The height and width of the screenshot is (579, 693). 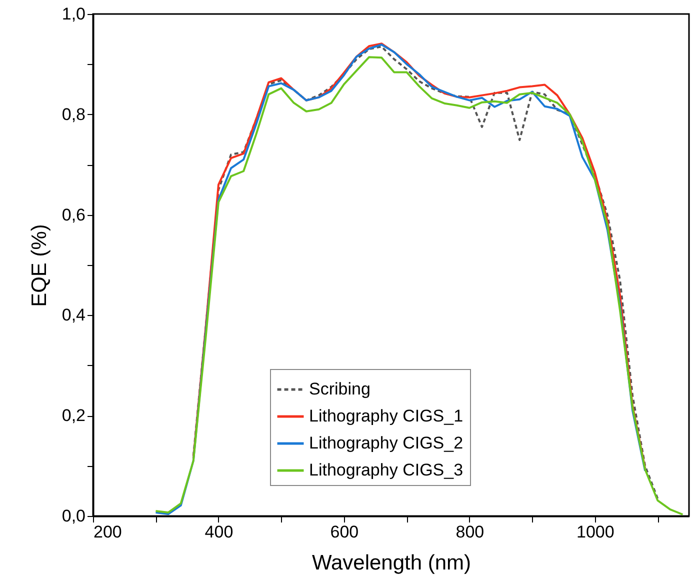 What do you see at coordinates (595, 532) in the screenshot?
I see `x-tick-label: 1000` at bounding box center [595, 532].